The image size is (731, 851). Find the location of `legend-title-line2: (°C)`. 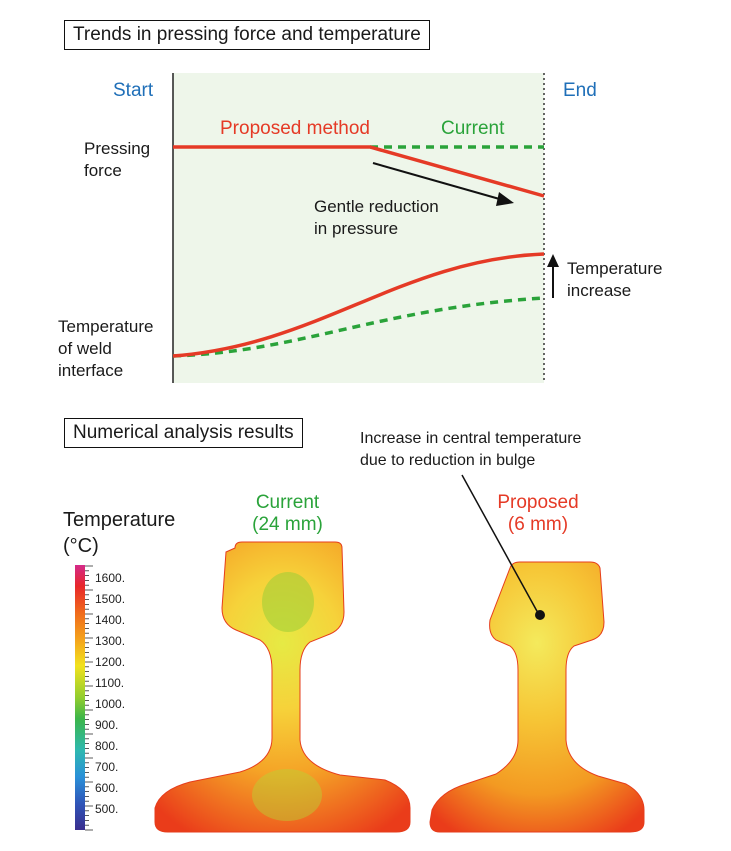

legend-title-line2: (°C) is located at coordinates (81, 546).